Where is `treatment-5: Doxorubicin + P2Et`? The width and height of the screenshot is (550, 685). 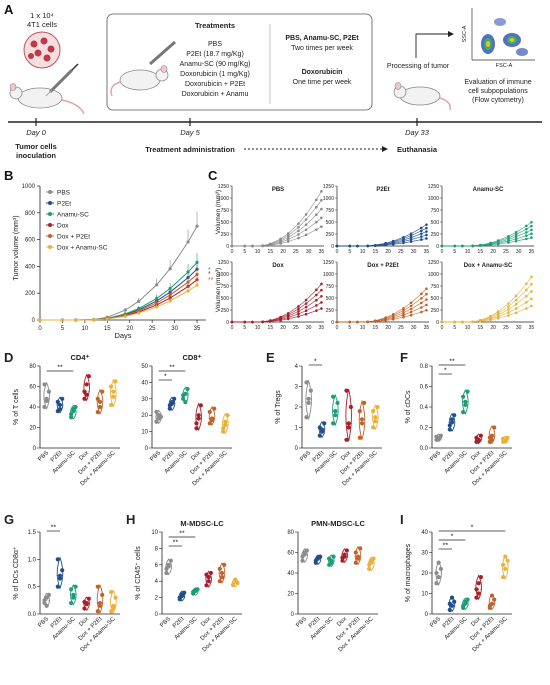
treatment-5: Doxorubicin + P2Et is located at coordinates (215, 84).